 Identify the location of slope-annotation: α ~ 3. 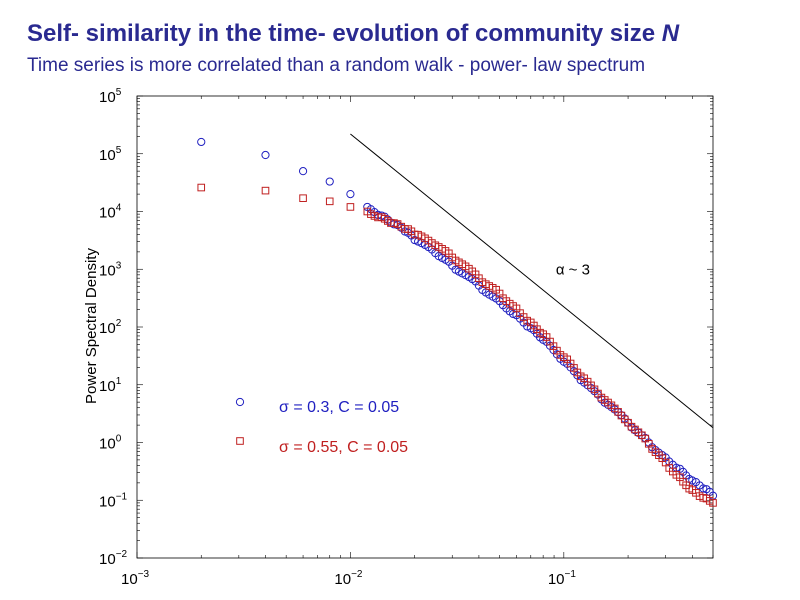
(573, 269).